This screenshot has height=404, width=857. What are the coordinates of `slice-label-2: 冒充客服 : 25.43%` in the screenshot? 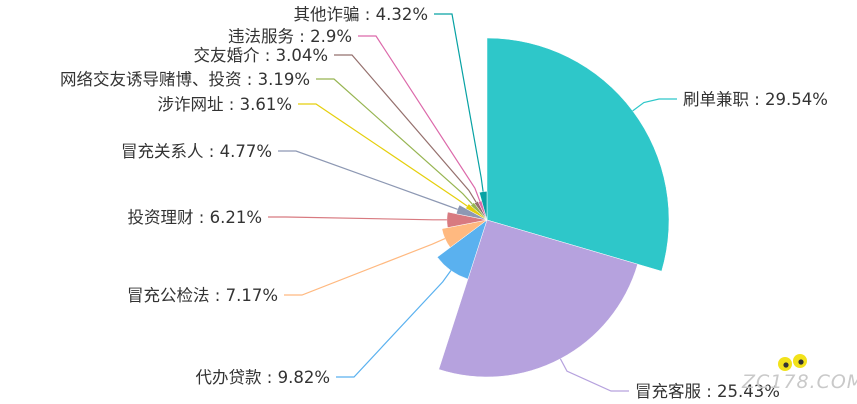 It's located at (707, 391).